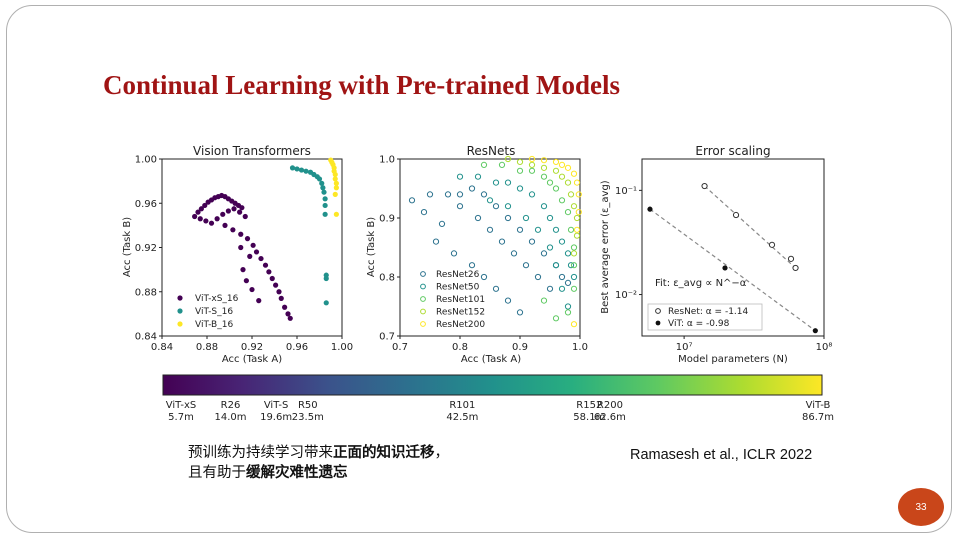 The width and height of the screenshot is (960, 540). What do you see at coordinates (684, 347) in the screenshot?
I see `error-xtick-label: 10⁷` at bounding box center [684, 347].